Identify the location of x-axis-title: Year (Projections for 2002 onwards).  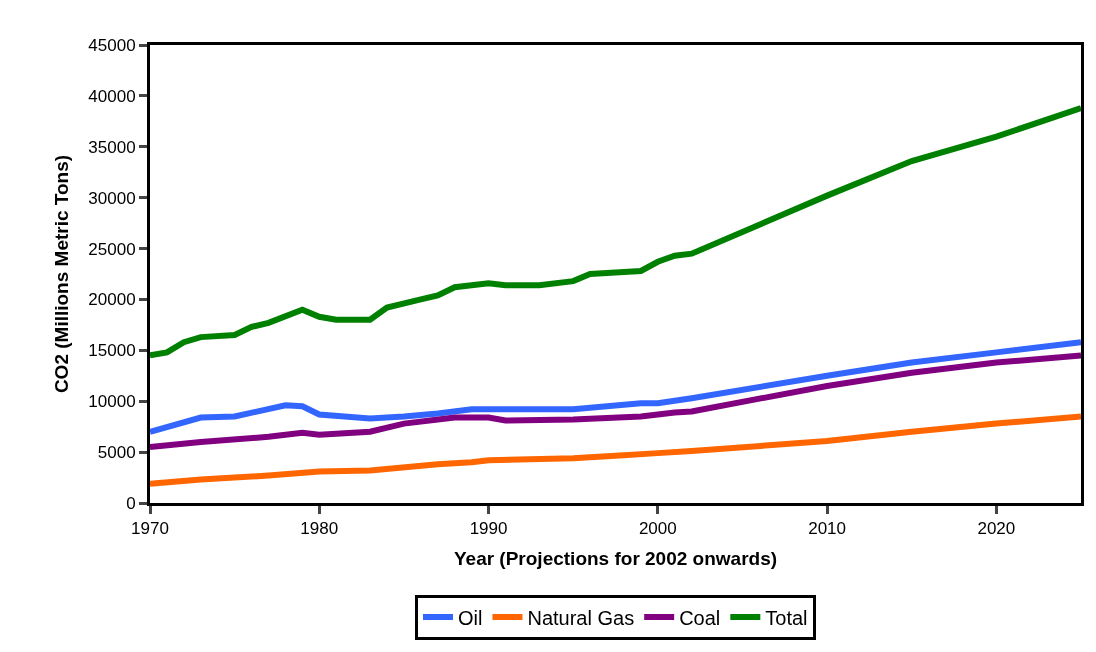
(615, 559).